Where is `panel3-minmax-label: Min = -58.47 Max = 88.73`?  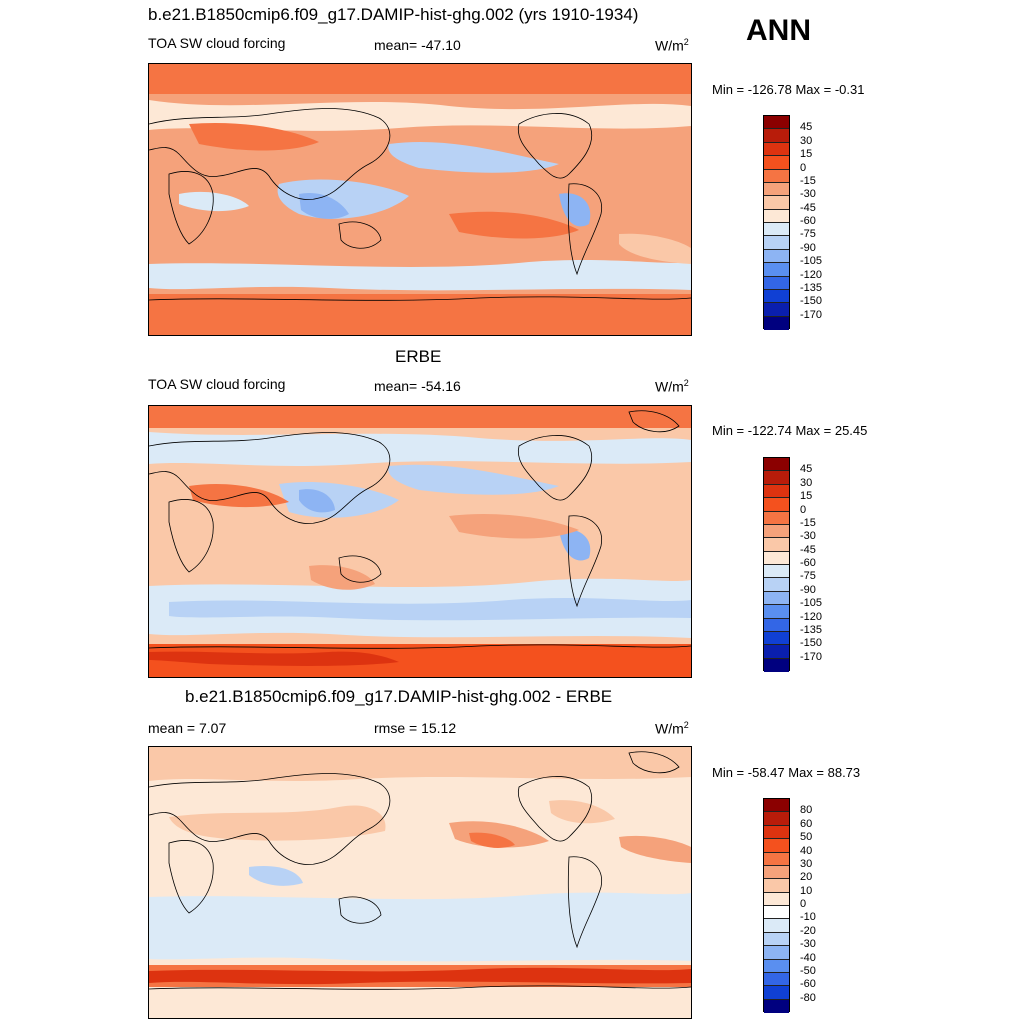
panel3-minmax-label: Min = -58.47 Max = 88.73 is located at coordinates (786, 772).